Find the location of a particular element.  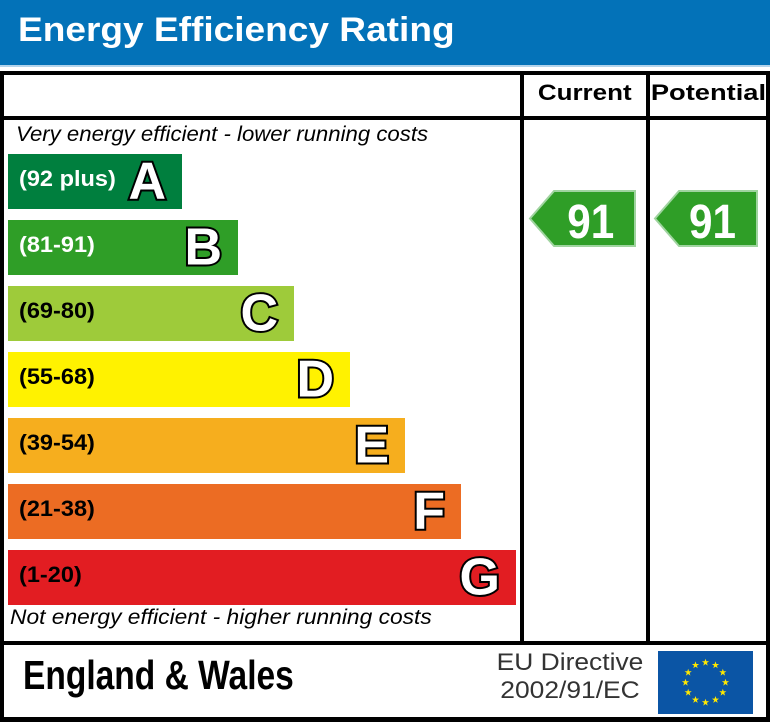

svg-text: A is located at coordinates (147, 182).